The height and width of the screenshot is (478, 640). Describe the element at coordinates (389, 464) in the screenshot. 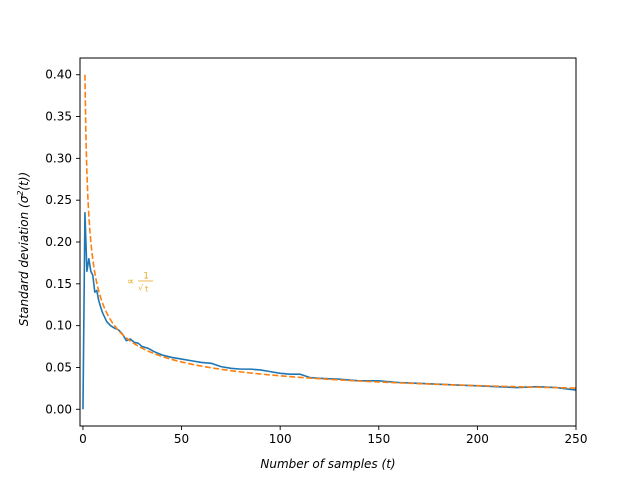

I see `x-axis-label-var: (t)` at that location.